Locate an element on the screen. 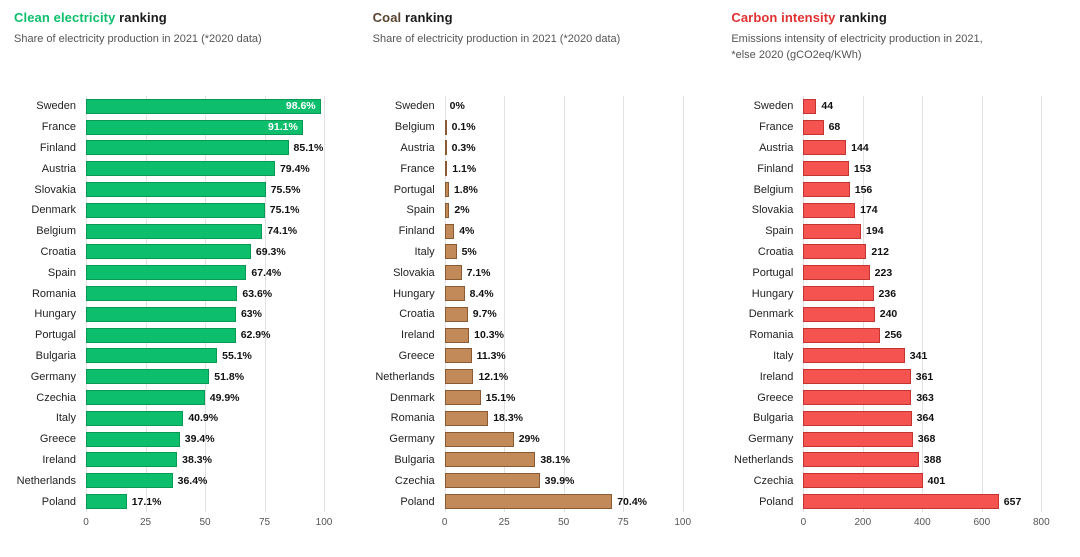 The image size is (1080, 557). value-label: 62.9% is located at coordinates (255, 335).